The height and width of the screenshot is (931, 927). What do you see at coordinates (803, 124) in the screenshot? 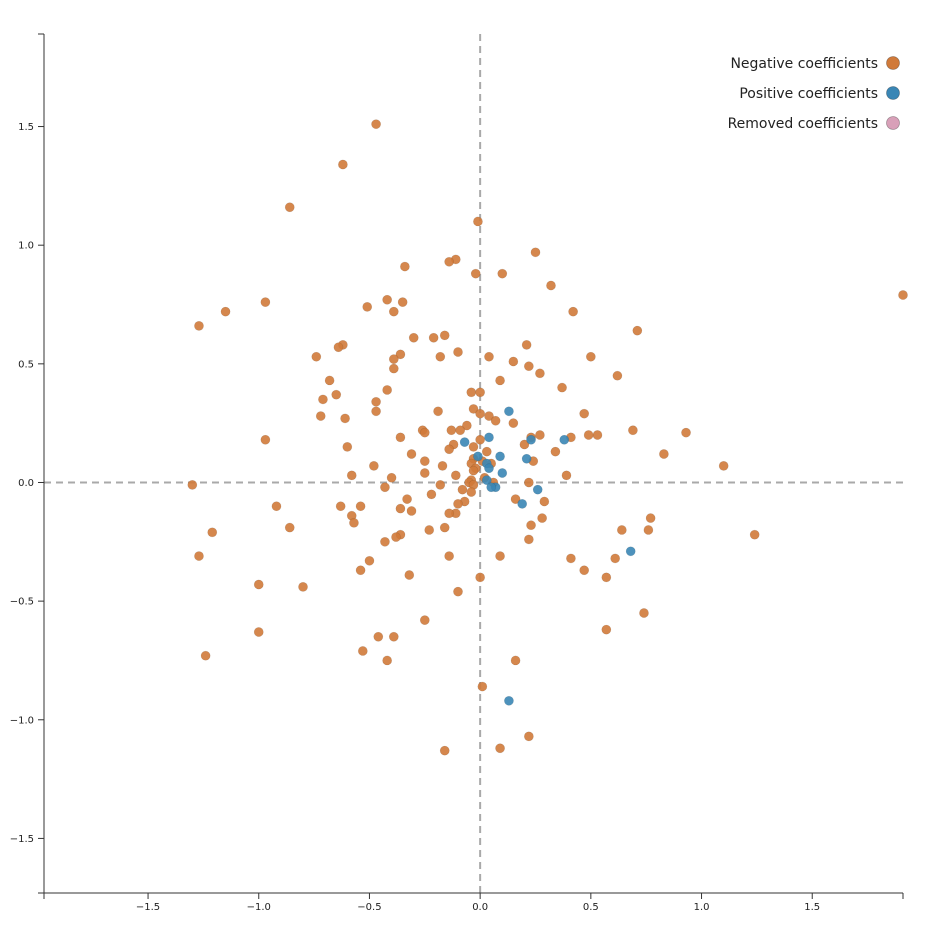
I see `legend-label-removed: Removed coefficients` at bounding box center [803, 124].